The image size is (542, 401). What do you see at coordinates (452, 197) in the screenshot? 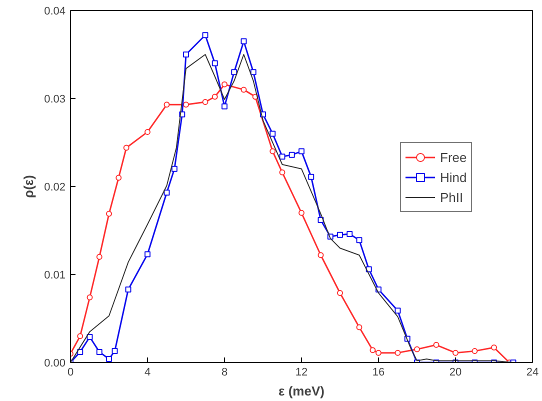
I see `legend-label: PhII` at bounding box center [452, 197].